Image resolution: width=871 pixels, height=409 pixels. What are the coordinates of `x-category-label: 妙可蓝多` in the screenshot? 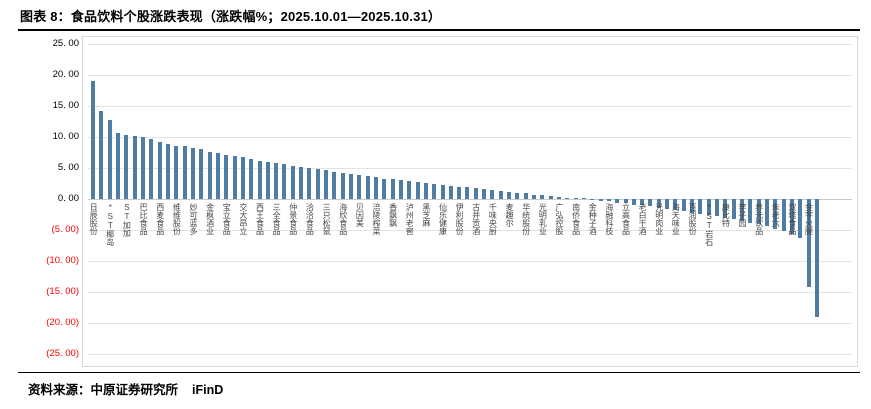 It's located at (193, 219).